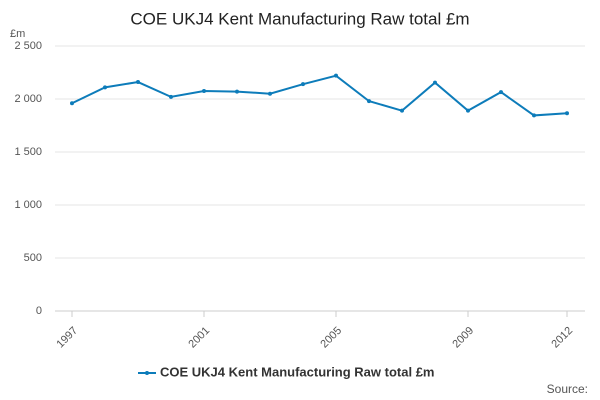 The width and height of the screenshot is (600, 400). Describe the element at coordinates (297, 371) in the screenshot. I see `legend-label: COE UKJ4 Kent Manufacturing Raw total £m` at that location.